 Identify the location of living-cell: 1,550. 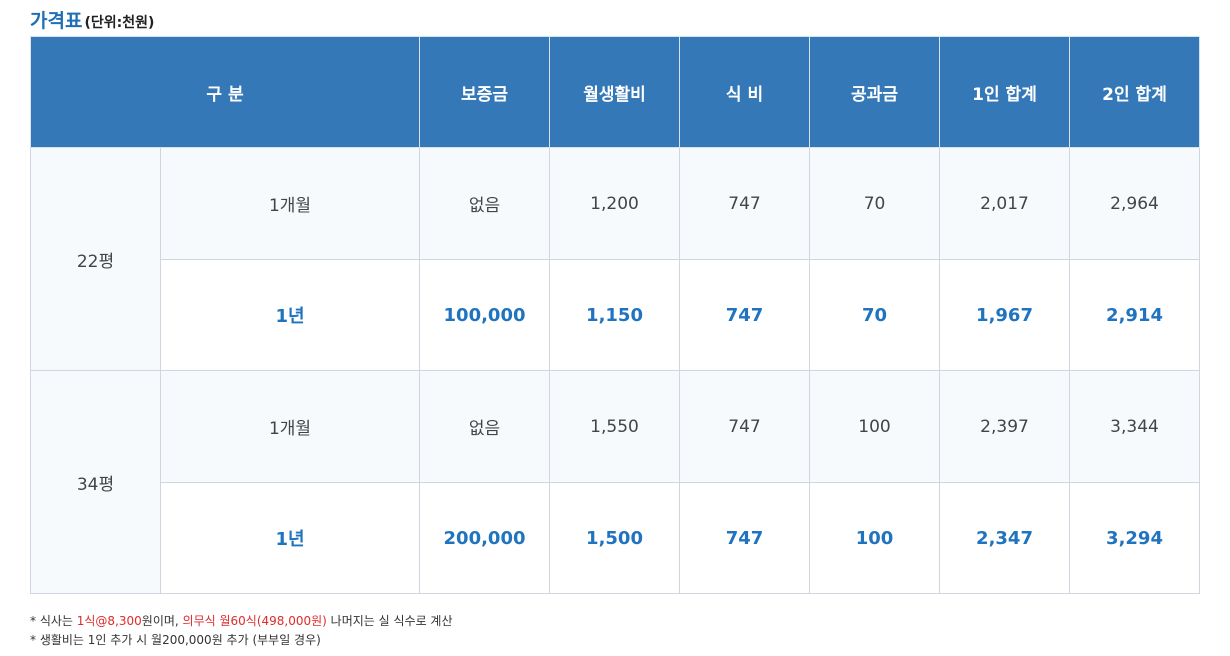
(615, 426).